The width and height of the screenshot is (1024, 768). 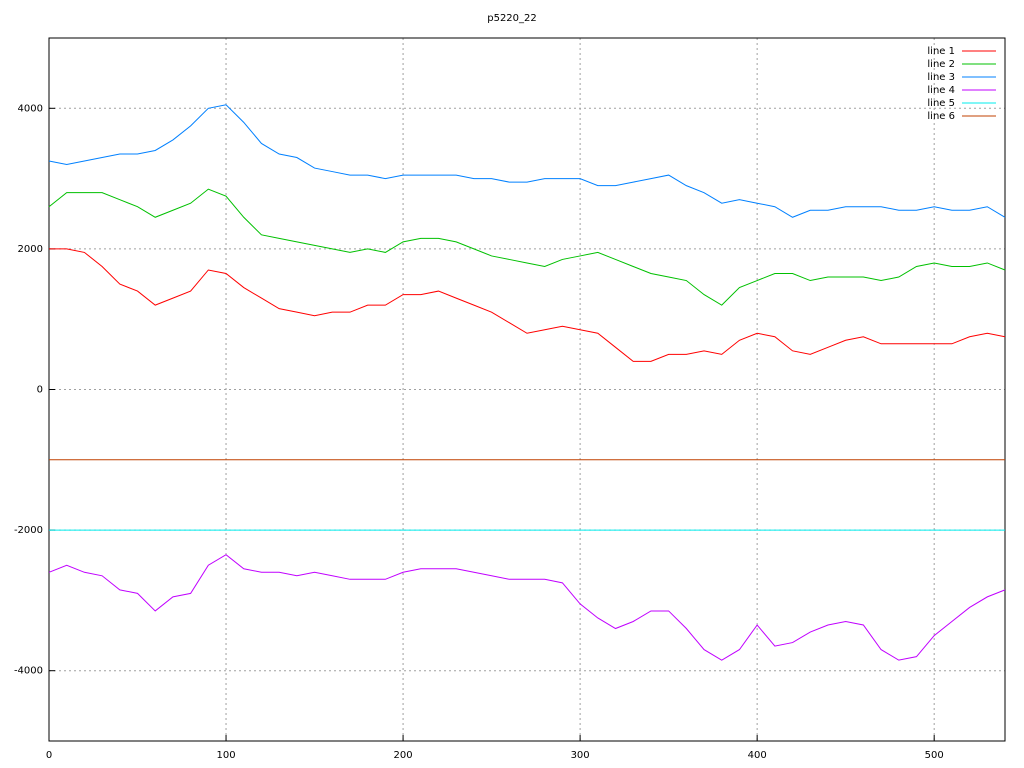 I want to click on x-tick-label: 200, so click(x=403, y=755).